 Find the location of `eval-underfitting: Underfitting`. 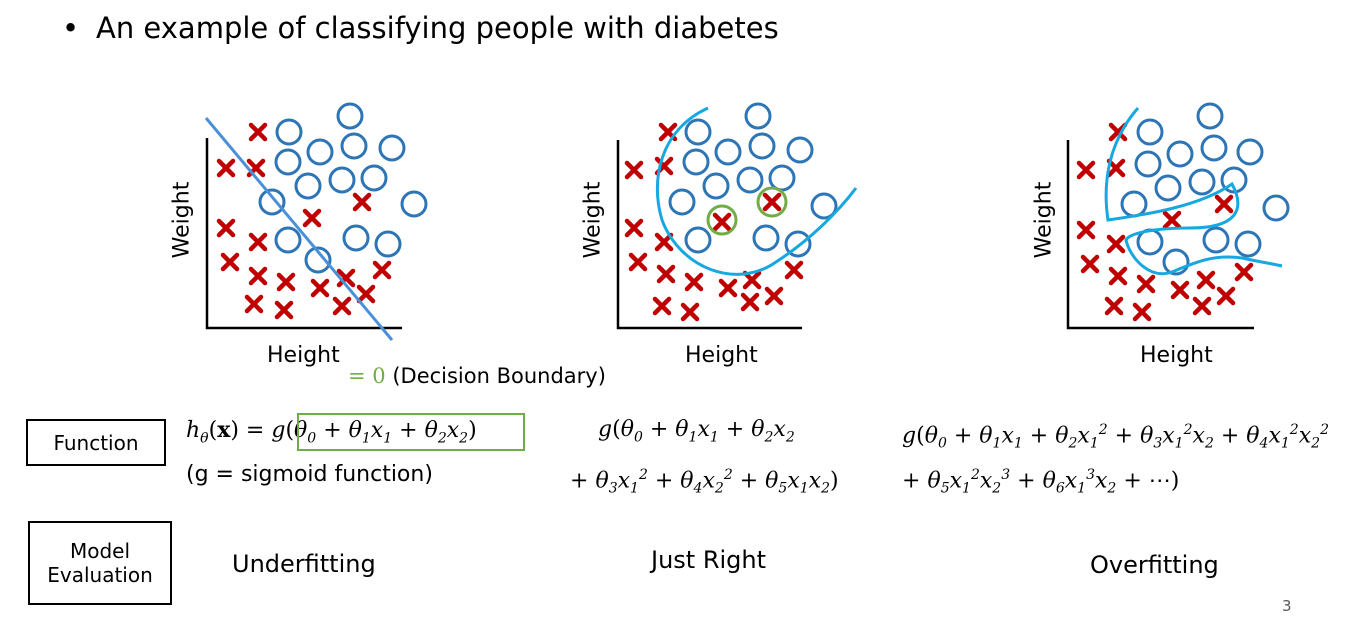

eval-underfitting: Underfitting is located at coordinates (304, 564).